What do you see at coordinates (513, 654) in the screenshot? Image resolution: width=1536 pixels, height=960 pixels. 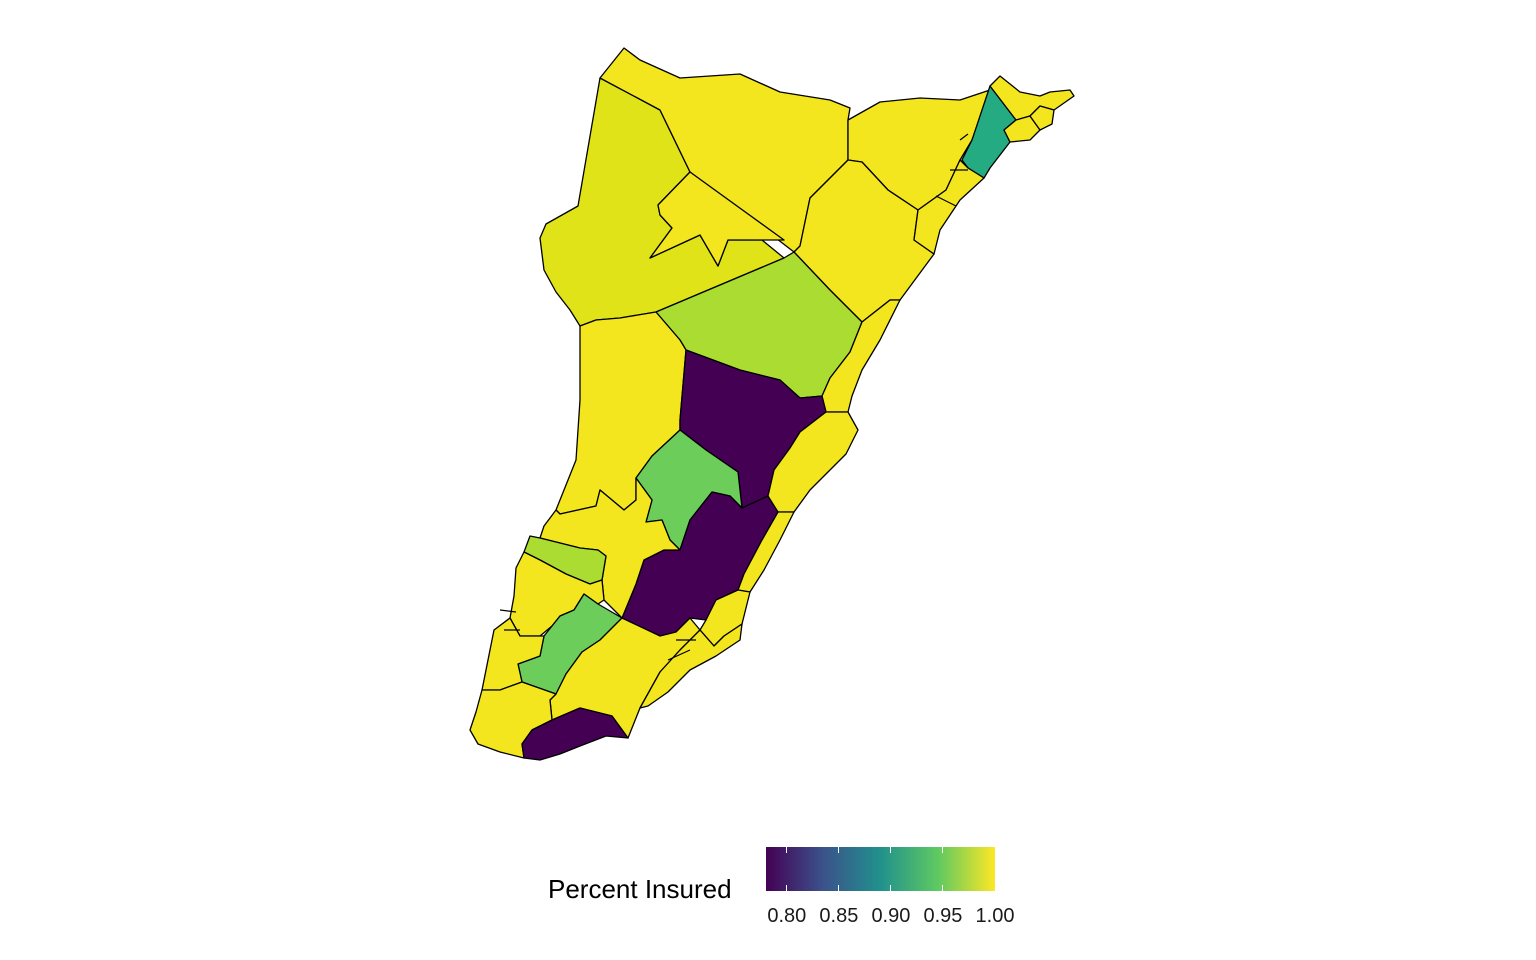 I see `tract-sw-west-strip` at bounding box center [513, 654].